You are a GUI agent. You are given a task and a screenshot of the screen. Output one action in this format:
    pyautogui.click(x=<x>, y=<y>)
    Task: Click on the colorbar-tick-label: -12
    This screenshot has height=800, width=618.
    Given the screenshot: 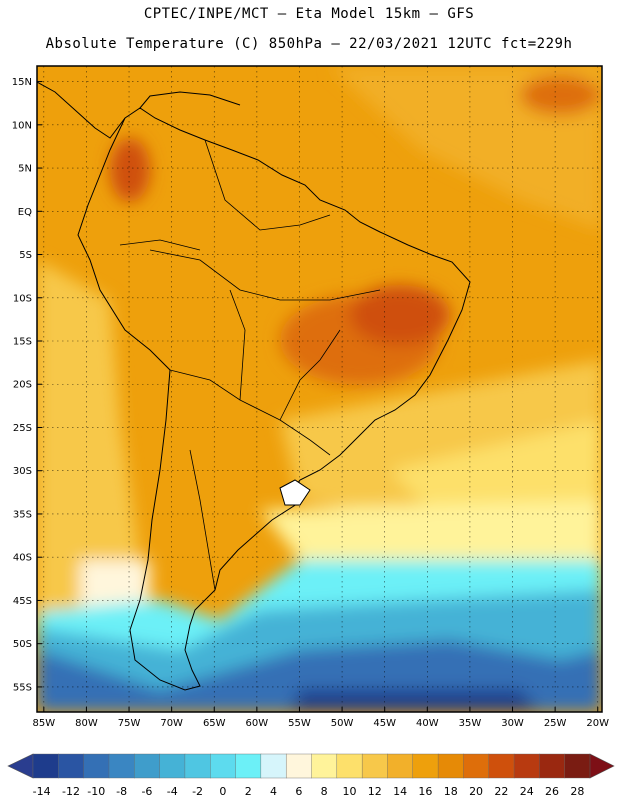 What is the action you would take?
    pyautogui.click(x=71, y=791)
    